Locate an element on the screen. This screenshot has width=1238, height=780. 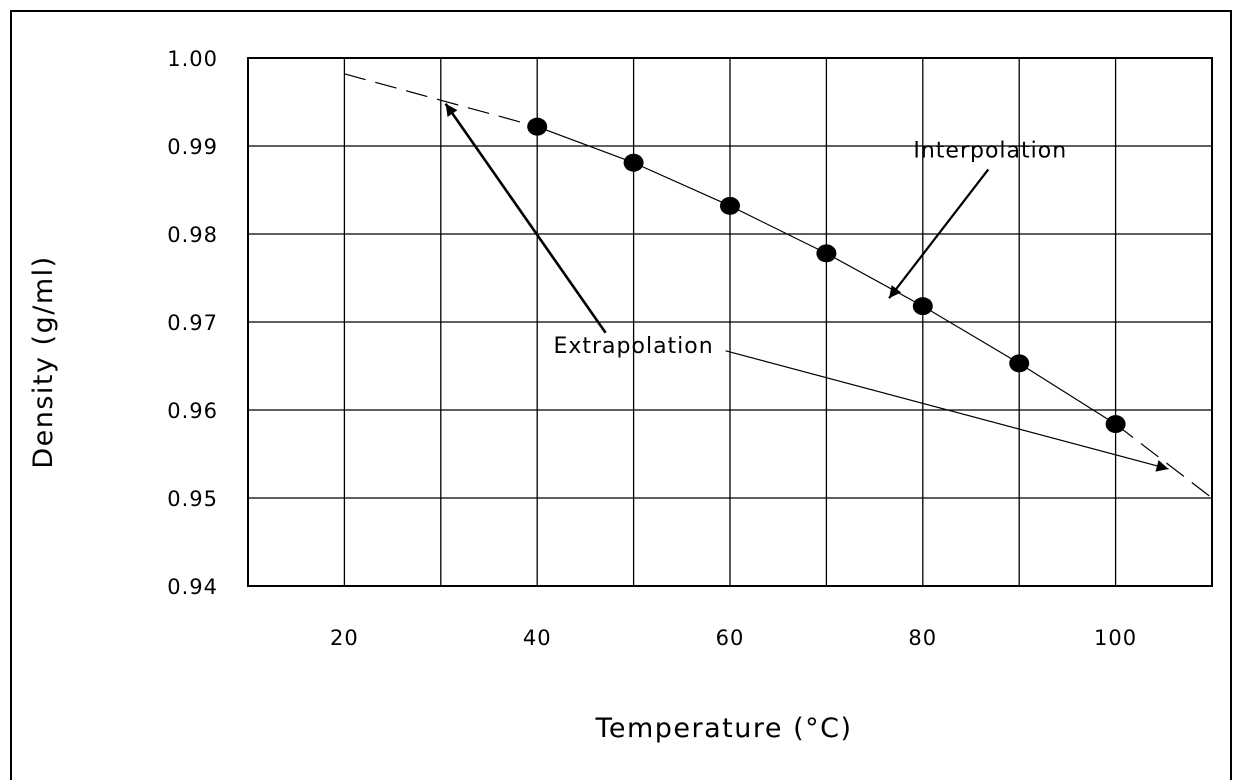
annotation-extrapolation-arrow-right is located at coordinates (947, 411).